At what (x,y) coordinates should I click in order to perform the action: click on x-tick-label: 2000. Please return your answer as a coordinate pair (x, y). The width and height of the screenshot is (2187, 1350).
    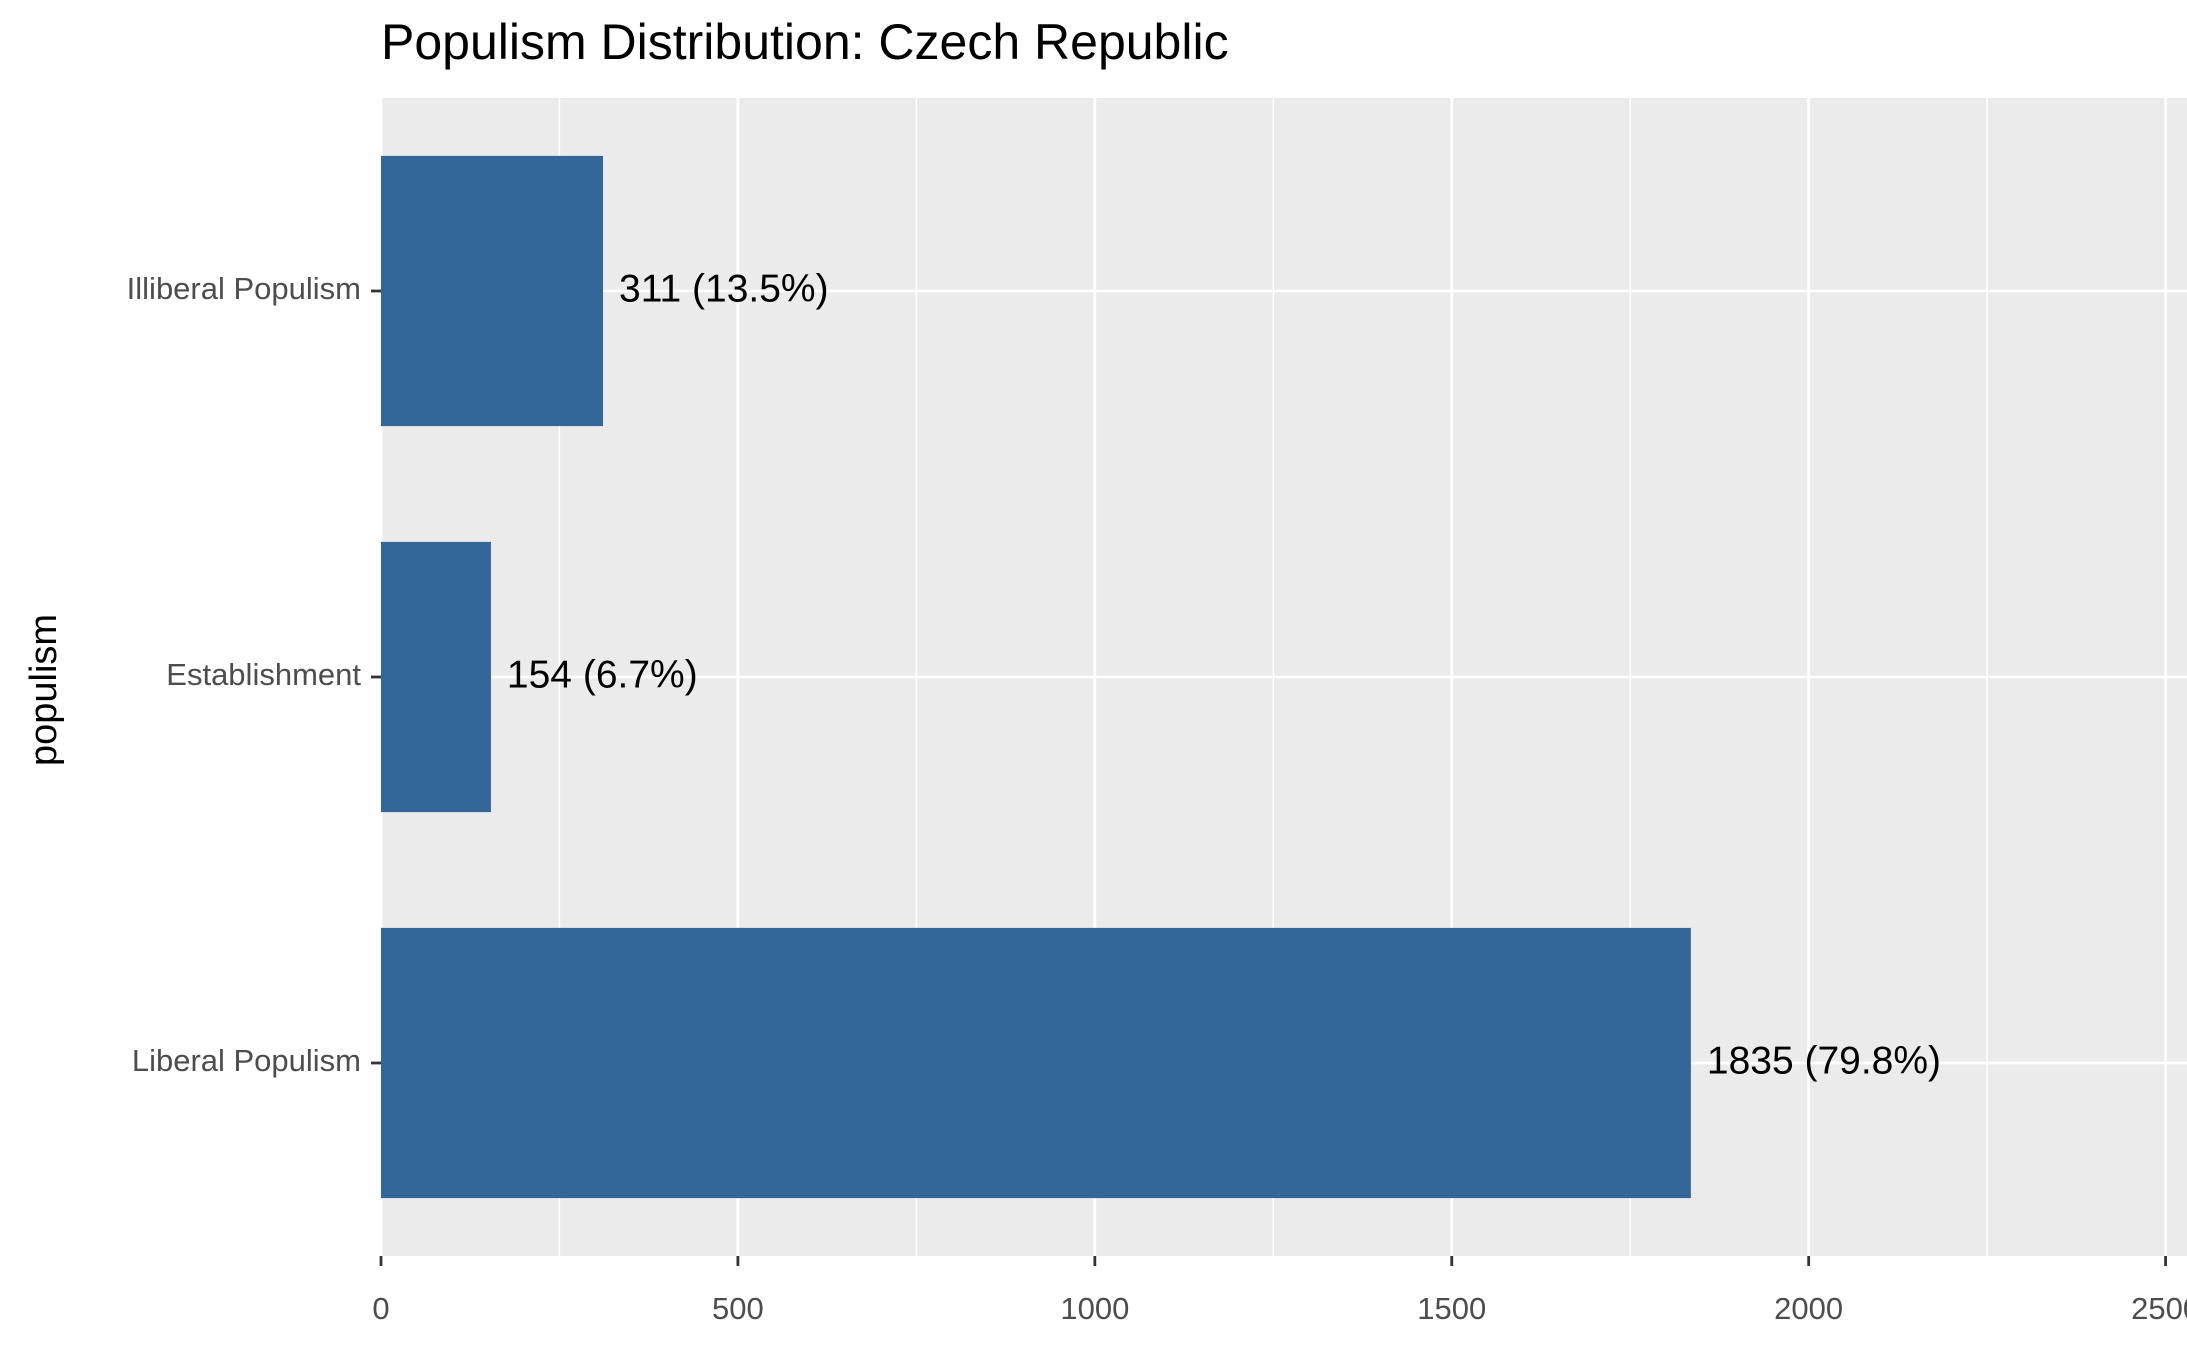
    Looking at the image, I should click on (1808, 1308).